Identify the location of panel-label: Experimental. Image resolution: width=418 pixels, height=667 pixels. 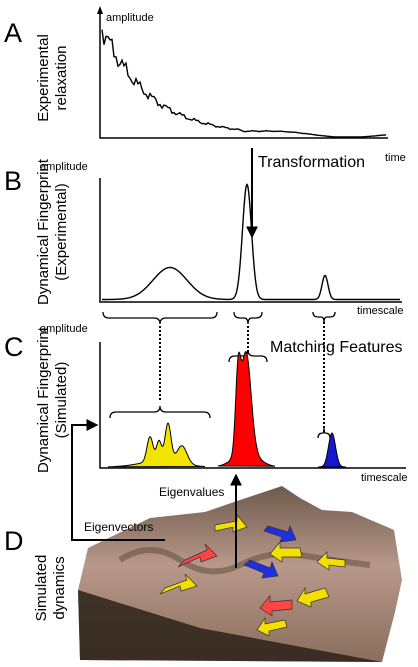
(43, 78).